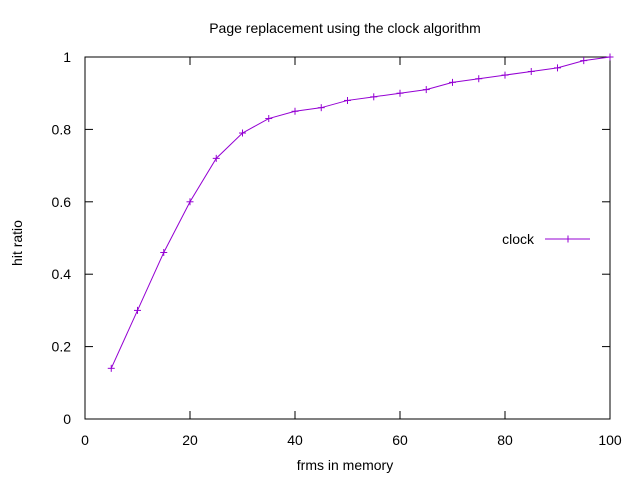 Image resolution: width=640 pixels, height=480 pixels. Describe the element at coordinates (295, 440) in the screenshot. I see `x-tick-label: 40` at that location.